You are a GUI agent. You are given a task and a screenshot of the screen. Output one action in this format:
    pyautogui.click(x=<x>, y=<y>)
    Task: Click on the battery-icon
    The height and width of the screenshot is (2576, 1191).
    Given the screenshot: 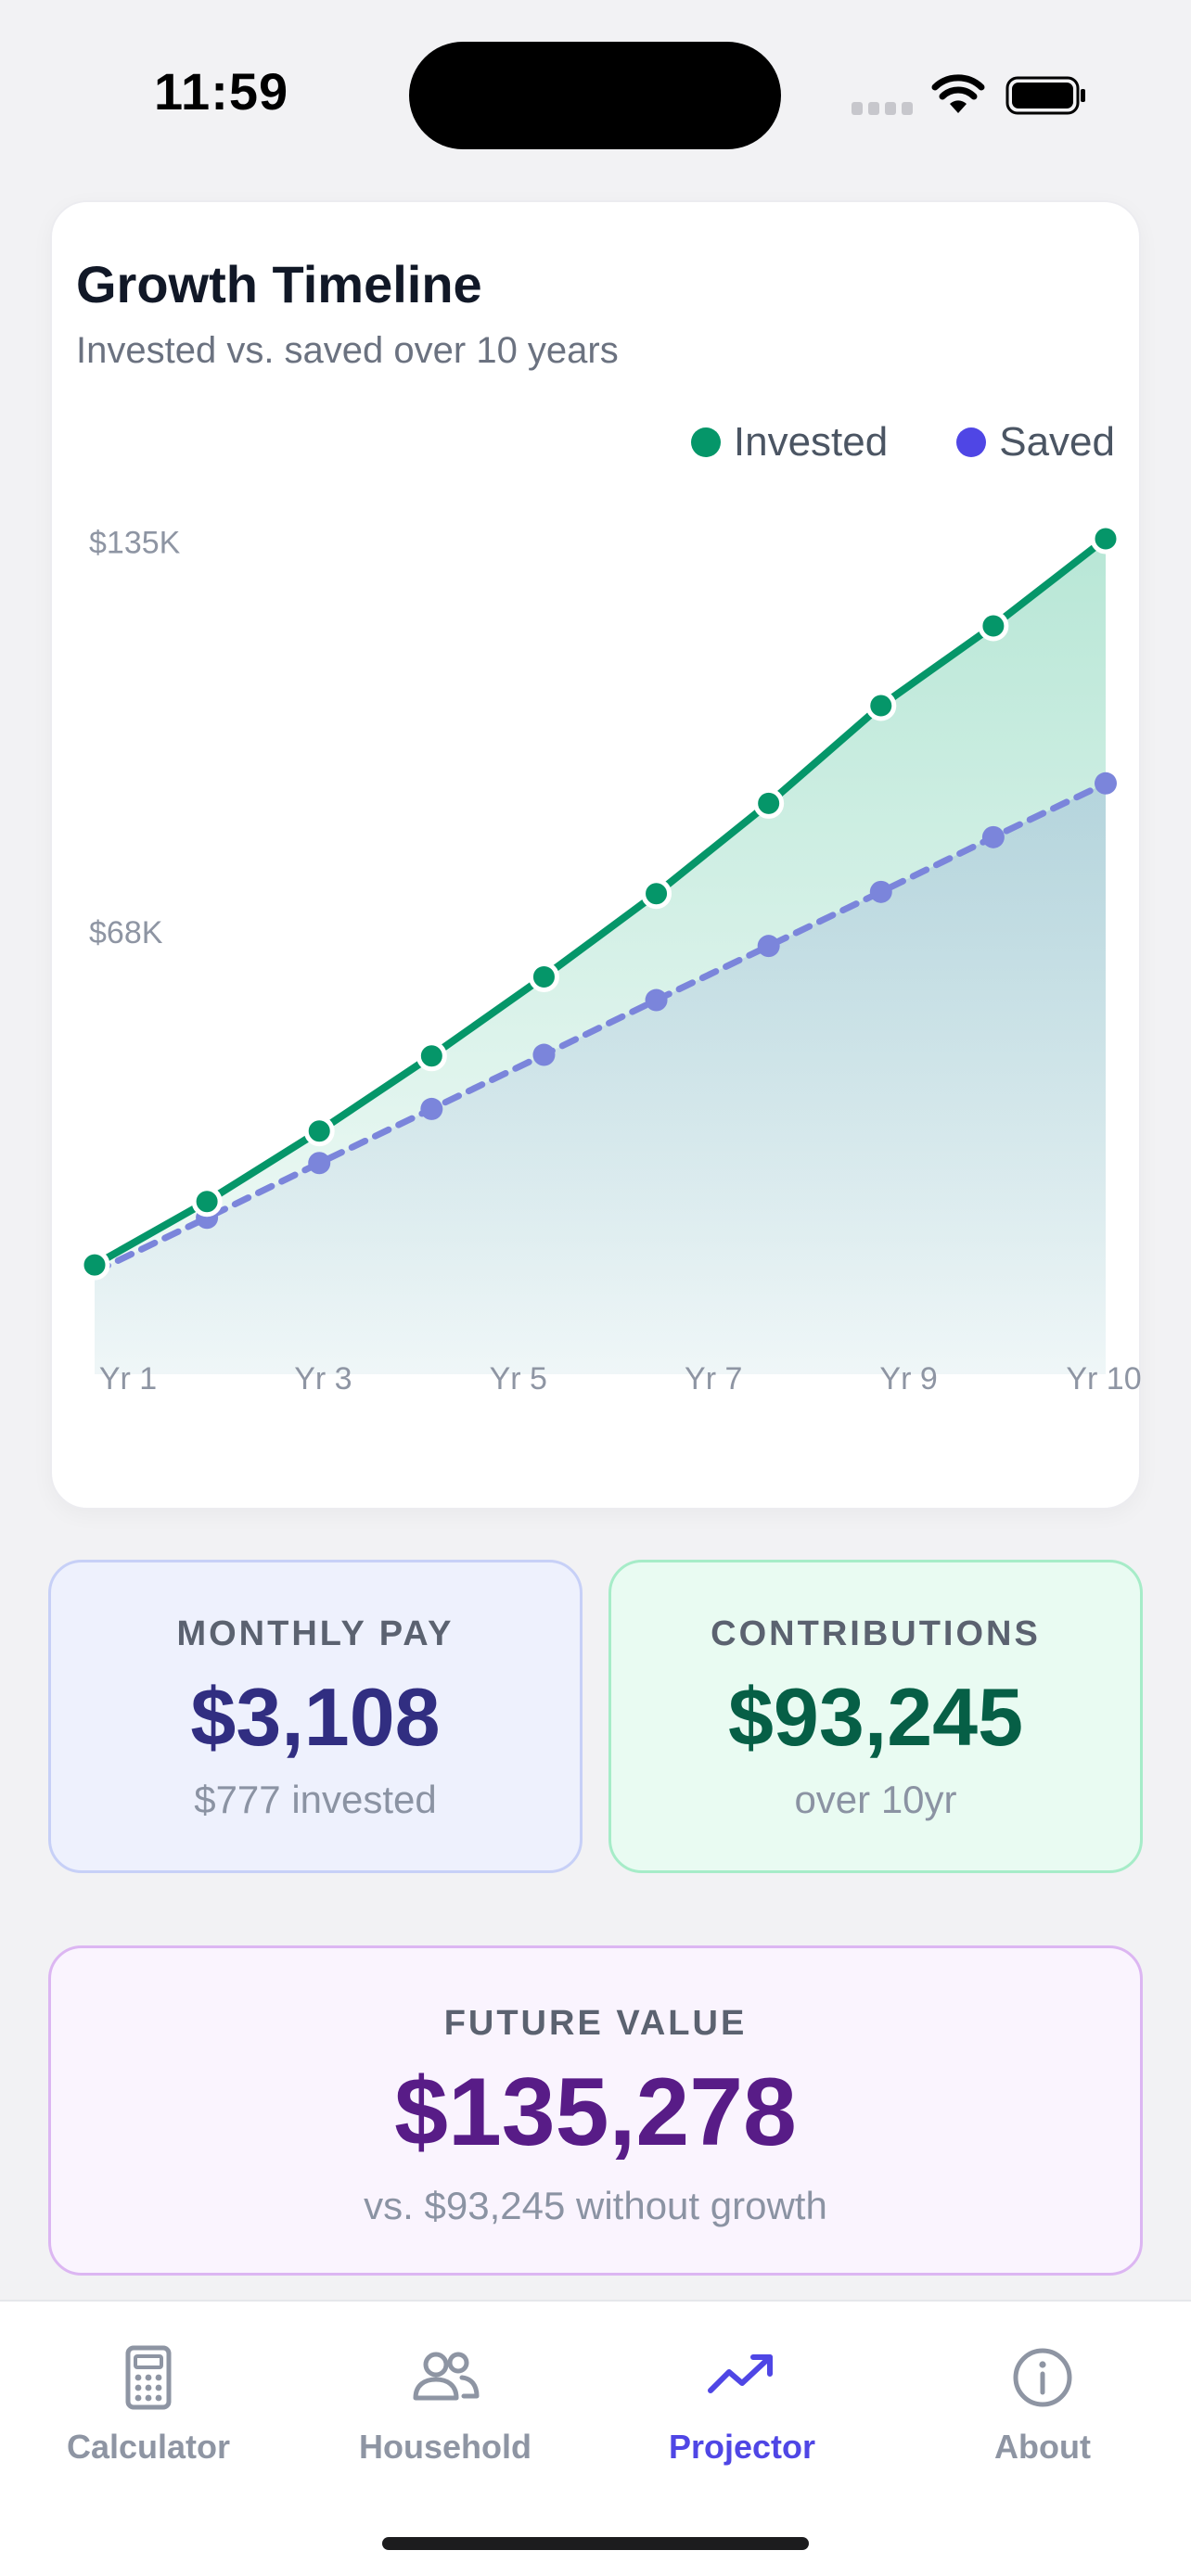 What is the action you would take?
    pyautogui.click(x=1045, y=95)
    